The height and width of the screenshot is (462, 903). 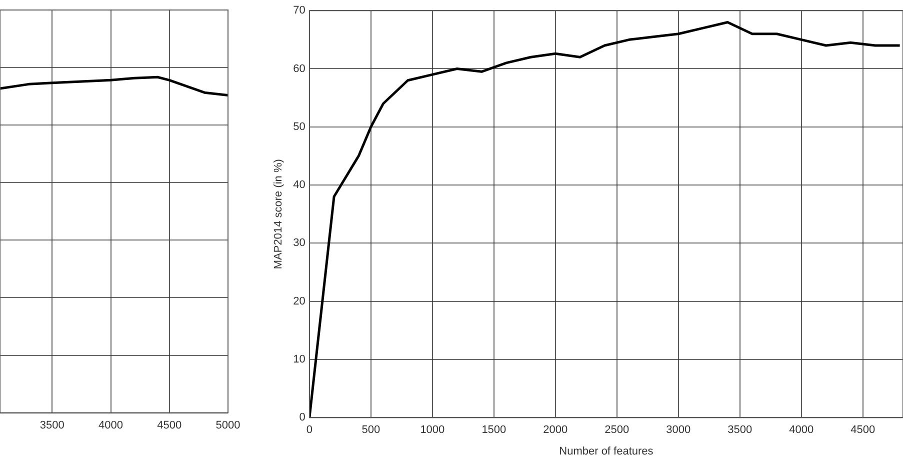 What do you see at coordinates (494, 430) in the screenshot?
I see `x-tick-label: 1500` at bounding box center [494, 430].